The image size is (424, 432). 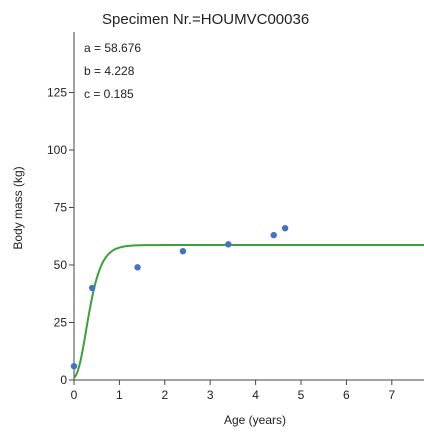 What do you see at coordinates (255, 420) in the screenshot?
I see `x-axis-label: Age (years)` at bounding box center [255, 420].